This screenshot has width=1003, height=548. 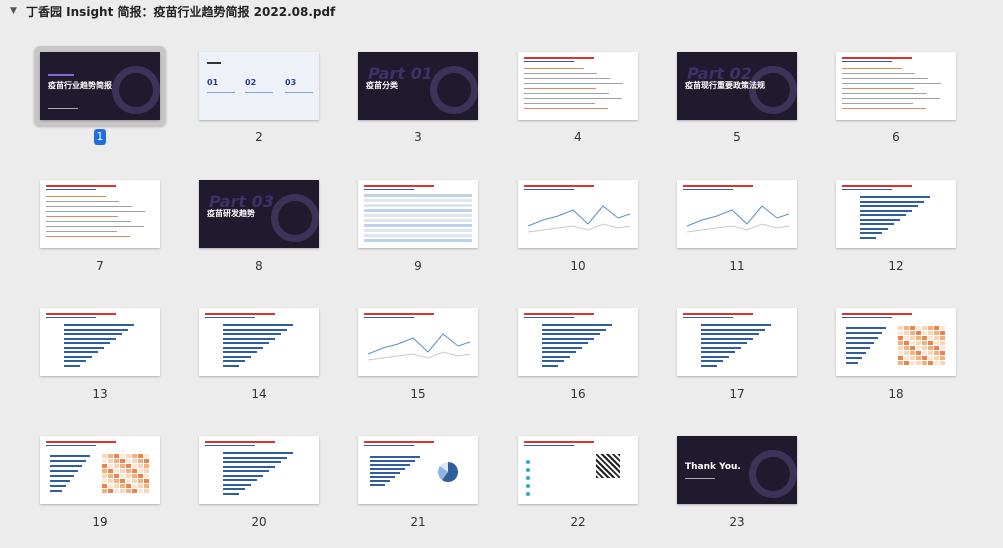 I want to click on page-number-label: 4, so click(x=578, y=137).